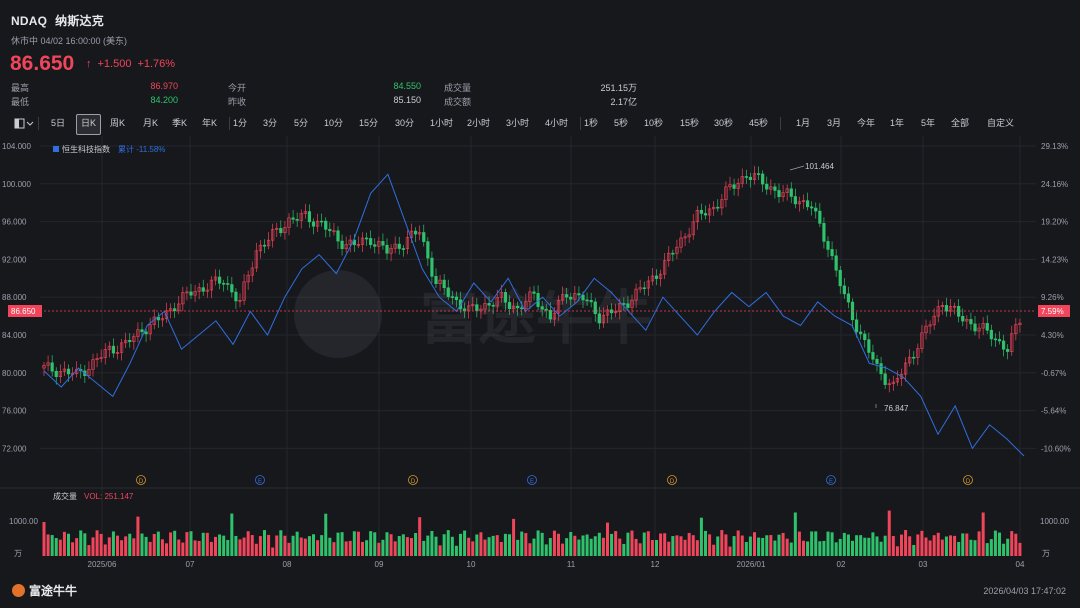 The height and width of the screenshot is (608, 1080). Describe the element at coordinates (118, 123) in the screenshot. I see `period-tab: 周K` at that location.